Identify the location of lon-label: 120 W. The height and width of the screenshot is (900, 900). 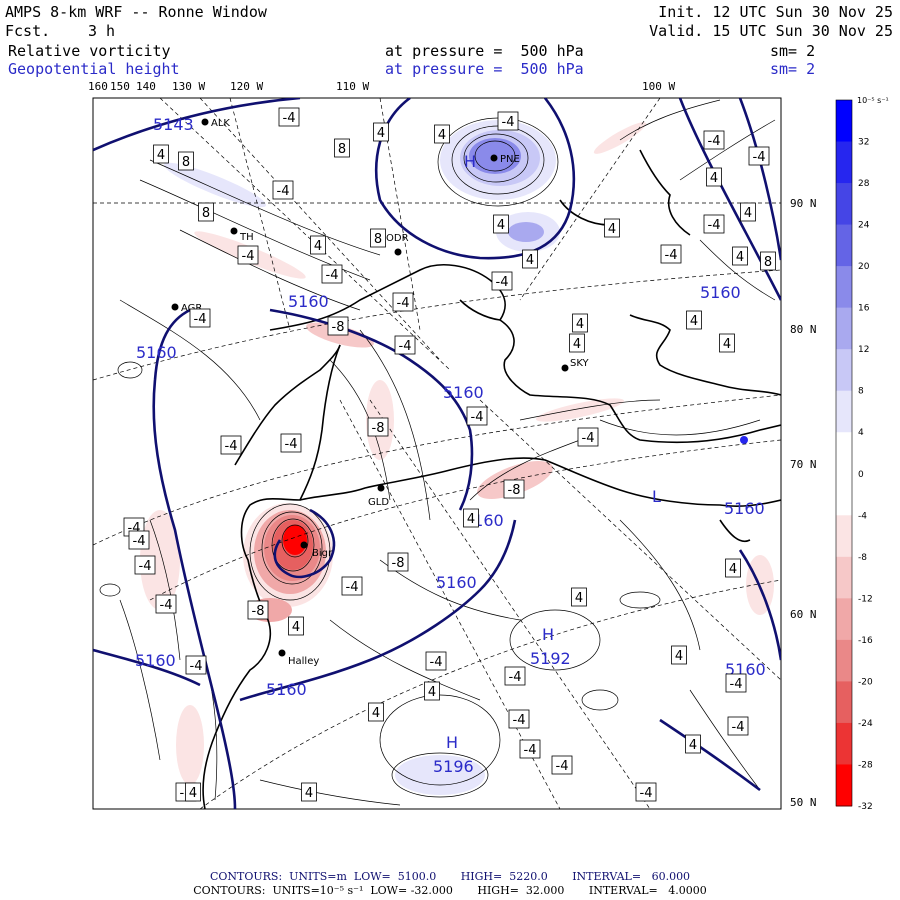
(246, 86).